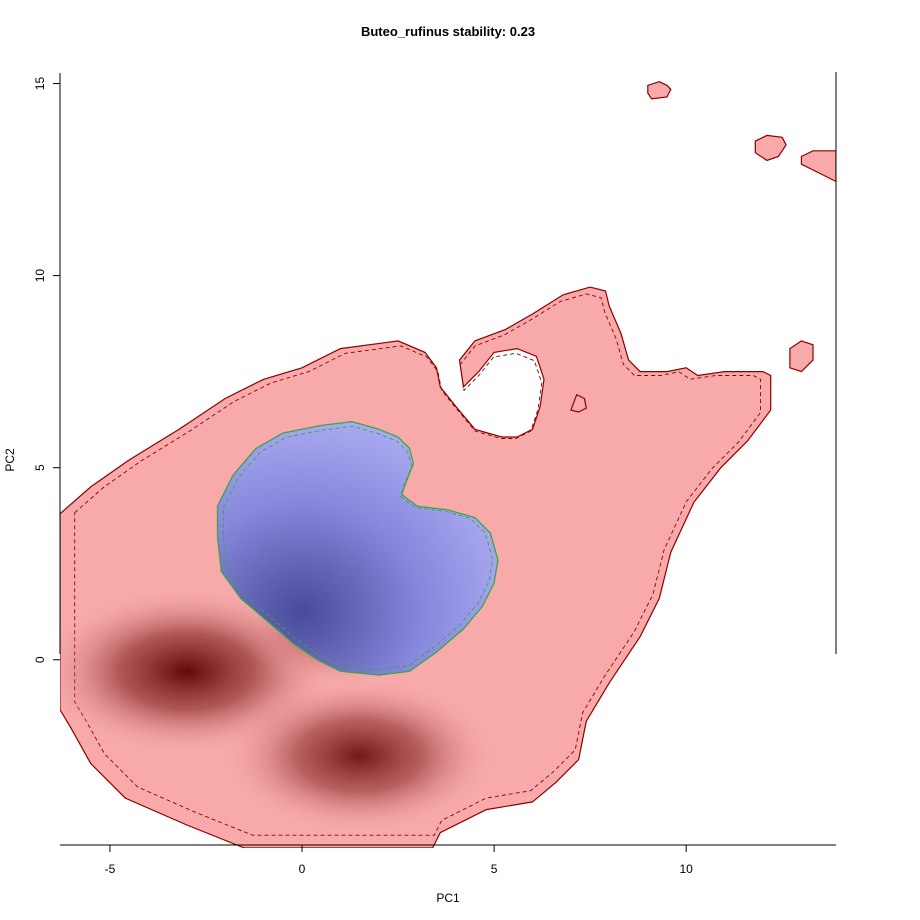  What do you see at coordinates (399, 860) in the screenshot?
I see `x-axis-ticks: -5 0 5 10` at bounding box center [399, 860].